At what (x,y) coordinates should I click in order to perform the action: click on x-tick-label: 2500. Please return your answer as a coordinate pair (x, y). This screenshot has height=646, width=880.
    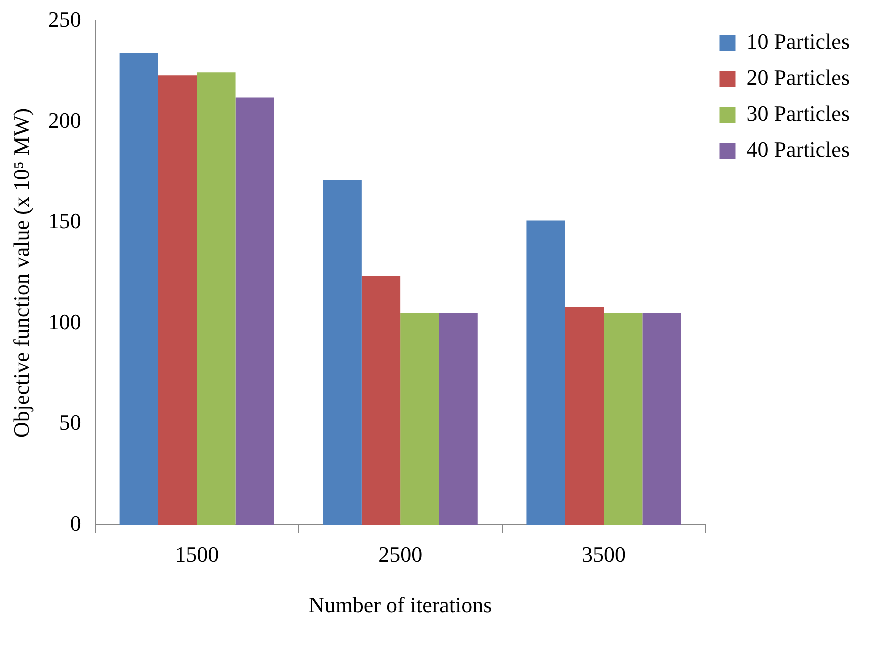
    Looking at the image, I should click on (400, 555).